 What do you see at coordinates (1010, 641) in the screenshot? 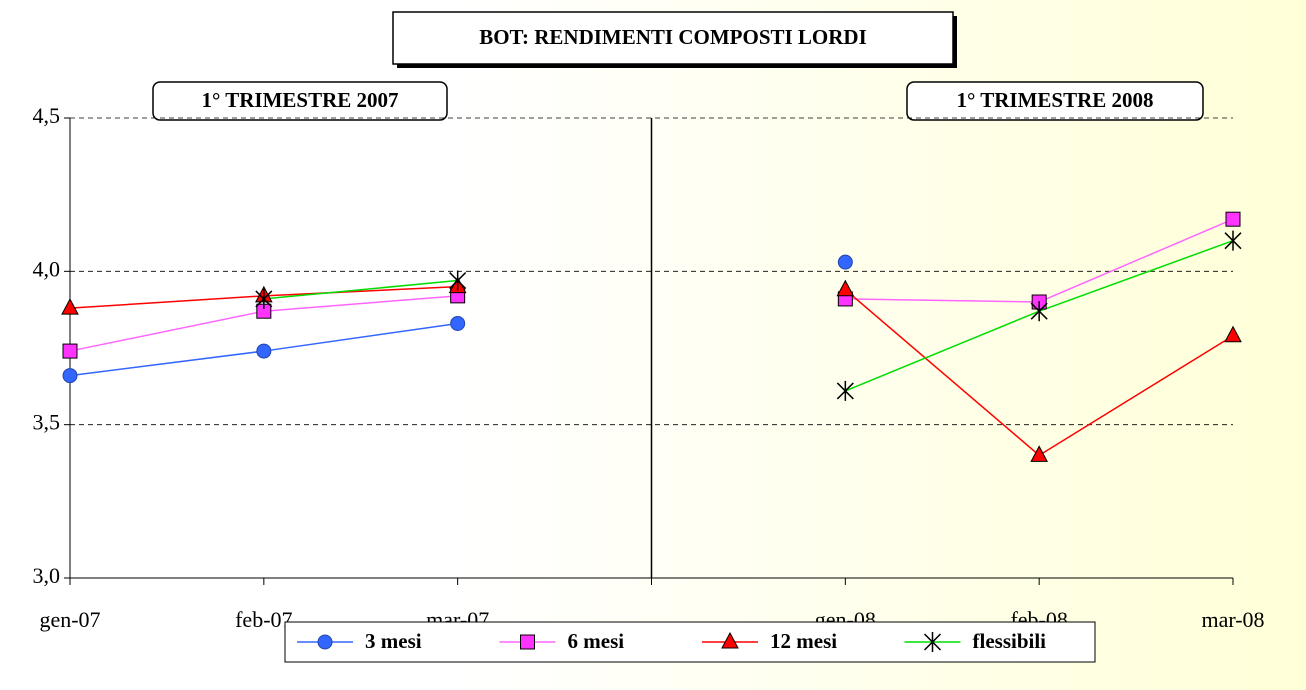
I see `legend-label: flessibili` at bounding box center [1010, 641].